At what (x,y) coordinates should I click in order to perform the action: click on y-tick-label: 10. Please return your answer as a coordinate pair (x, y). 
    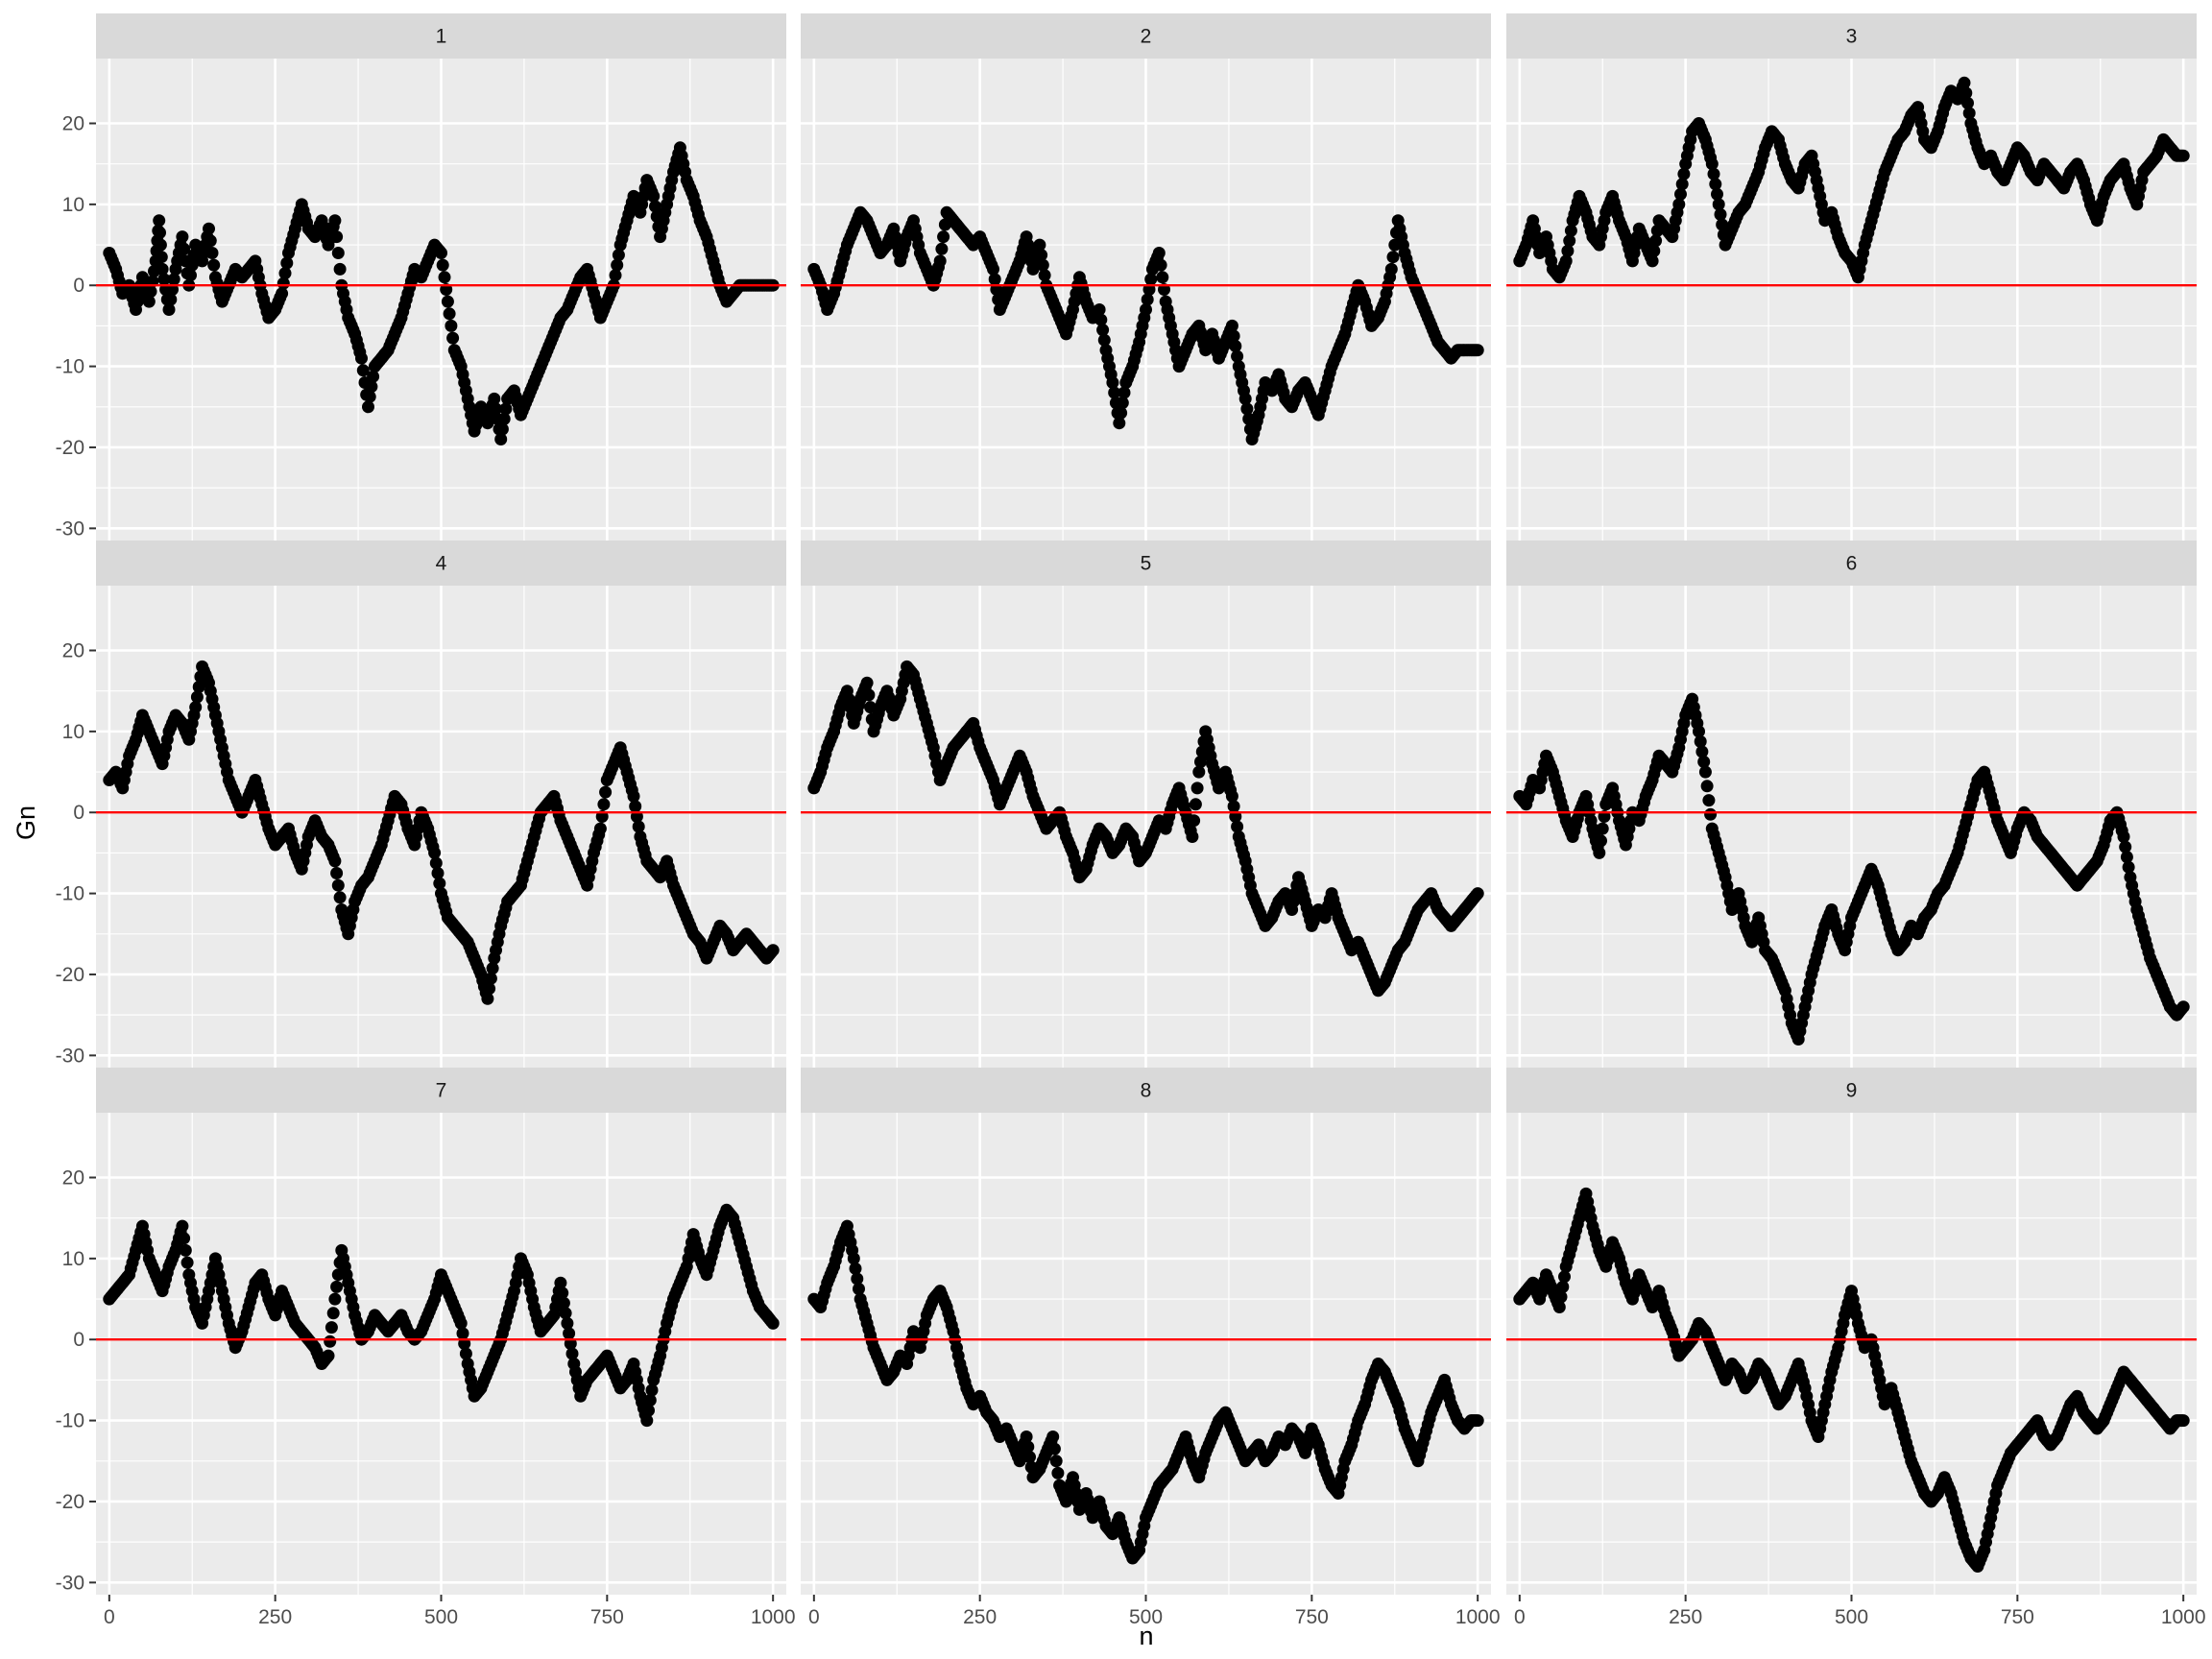
    Looking at the image, I should click on (73, 732).